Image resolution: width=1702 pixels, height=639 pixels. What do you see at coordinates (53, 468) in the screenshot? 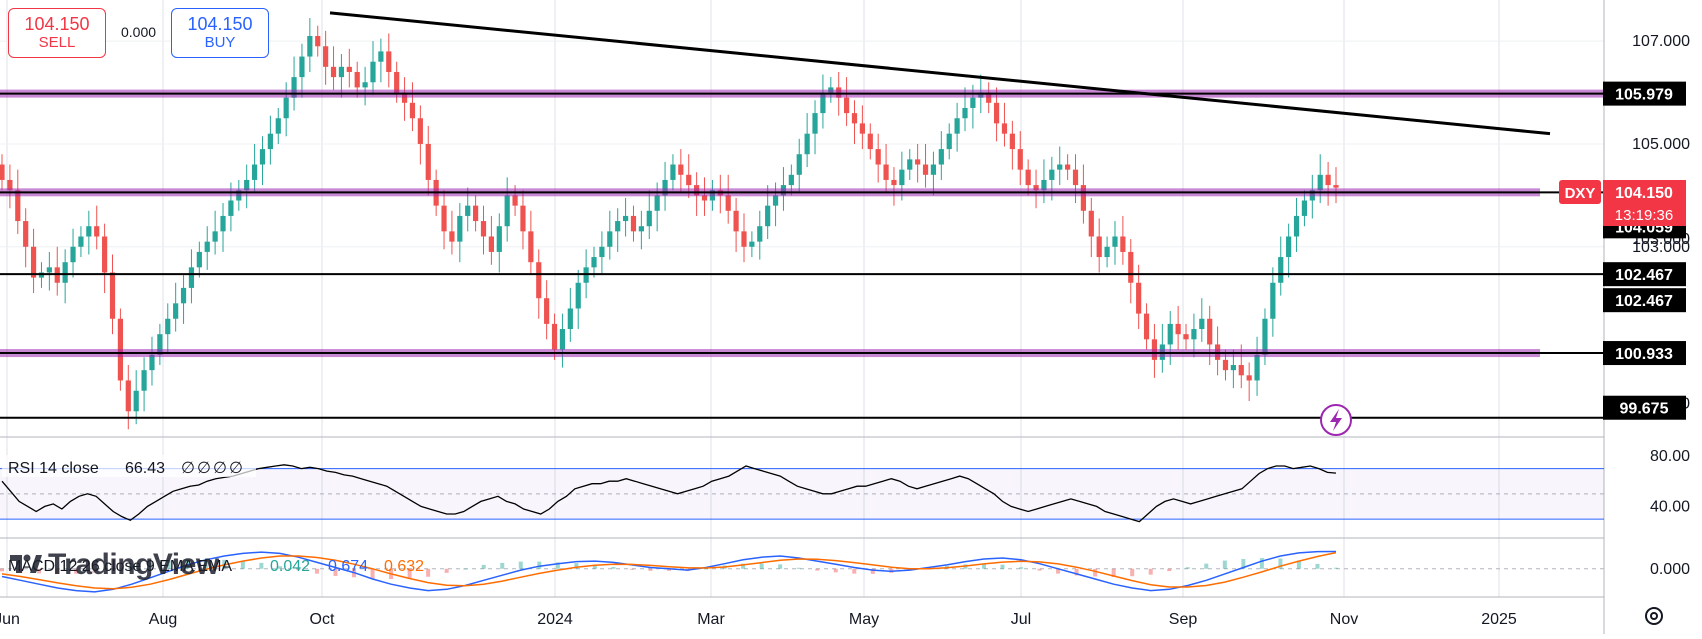
I see `rsi-title: RSI 14 close` at bounding box center [53, 468].